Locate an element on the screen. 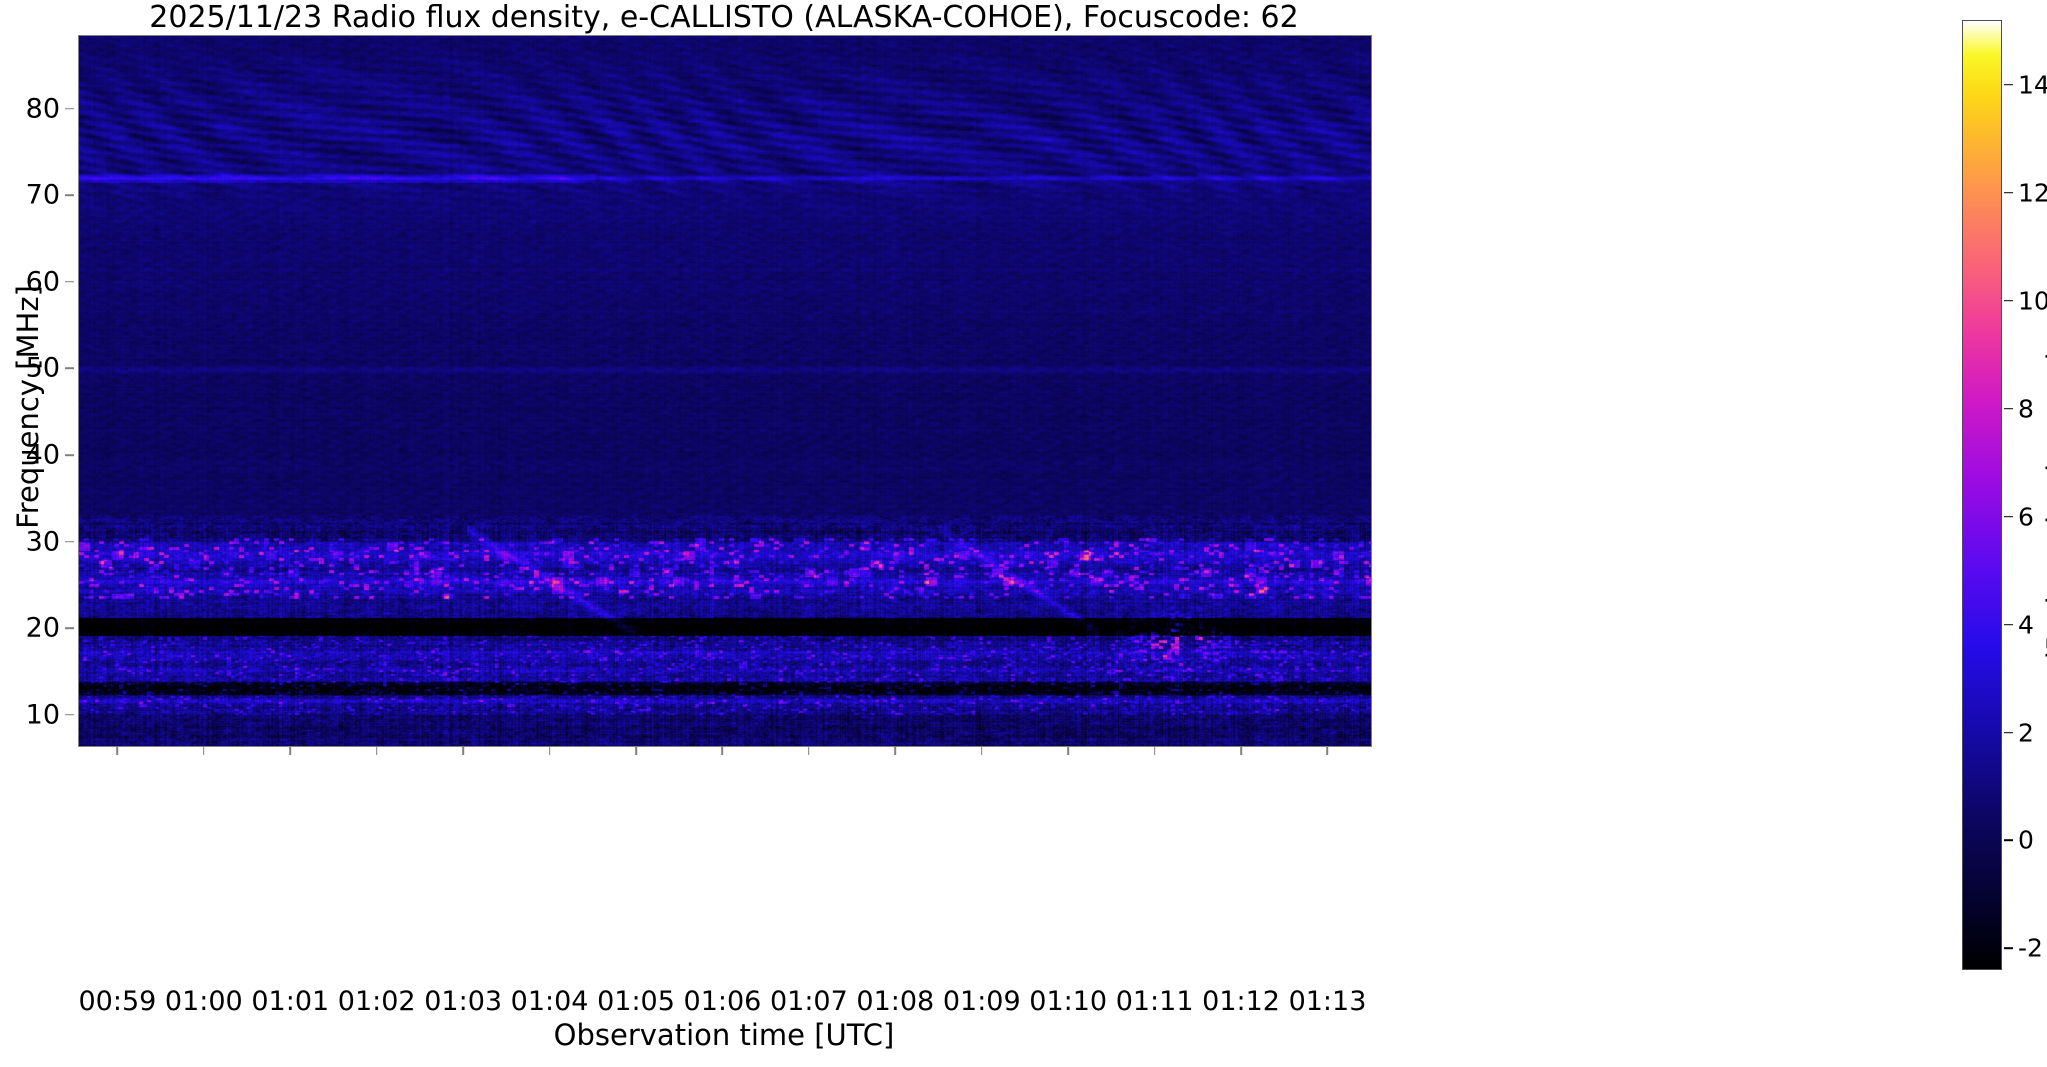 Image resolution: width=2047 pixels, height=1067 pixels. x-tick-label: 01:09 is located at coordinates (981, 1001).